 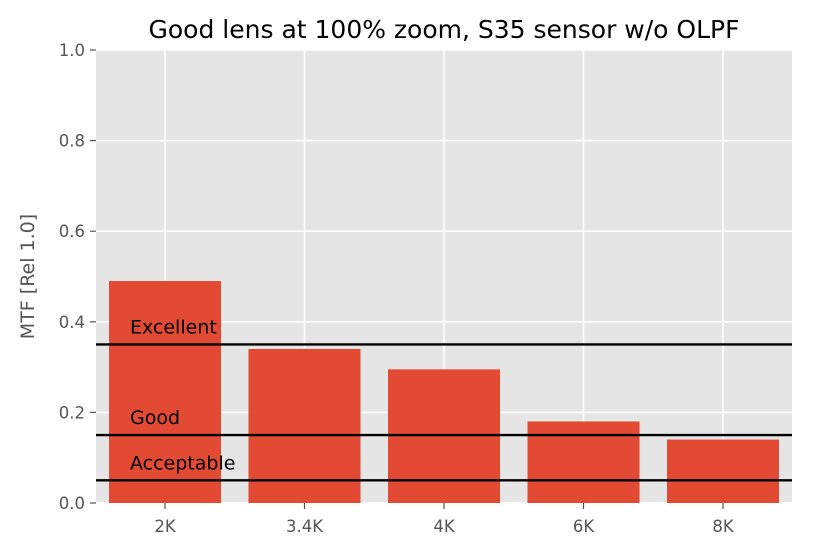 I want to click on y-tick-label: 0.2, so click(x=72, y=412).